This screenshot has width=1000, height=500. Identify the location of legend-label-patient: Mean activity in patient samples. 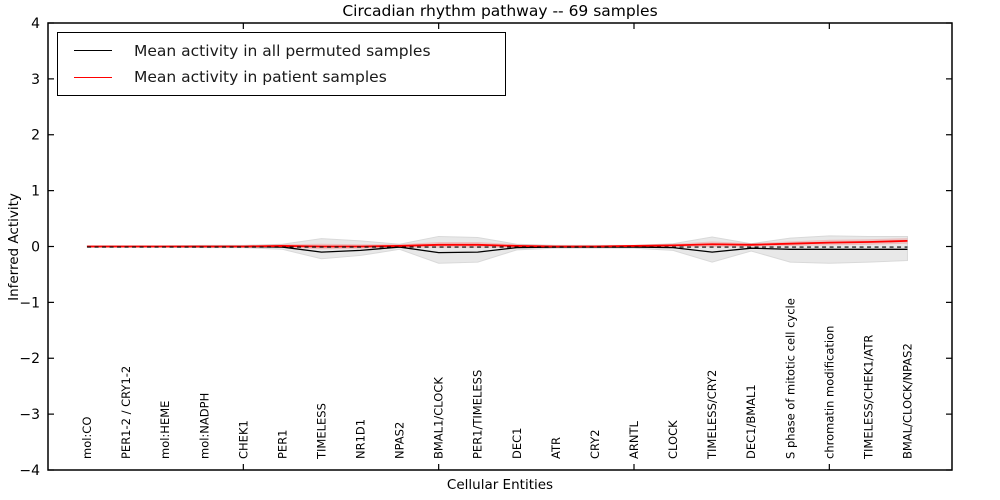
(260, 77).